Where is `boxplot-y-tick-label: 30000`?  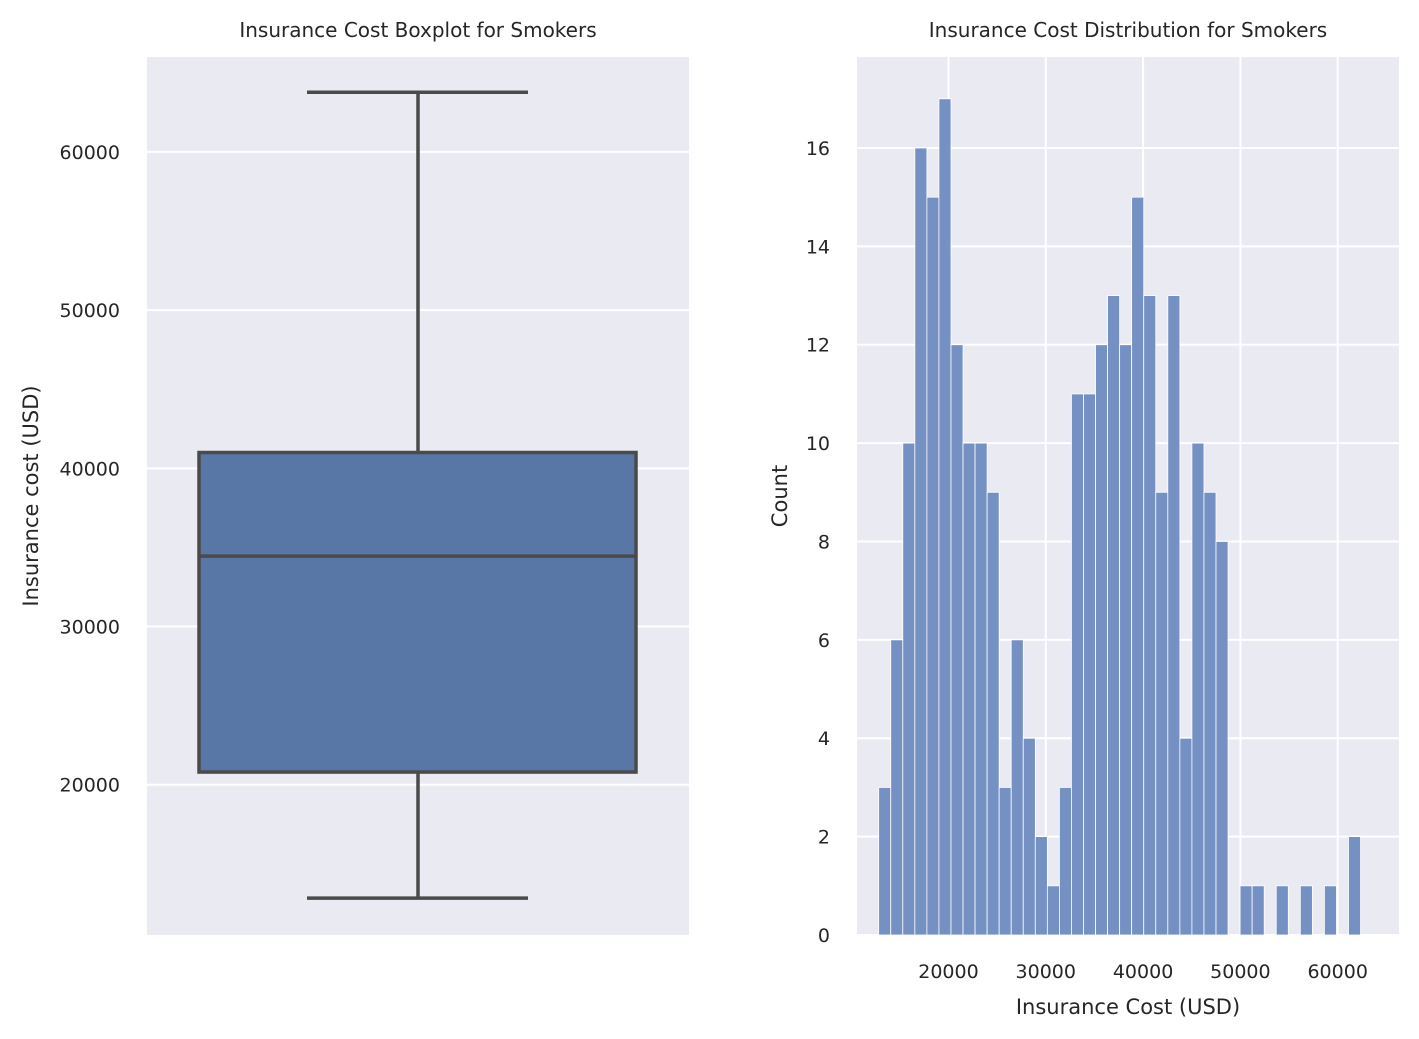 boxplot-y-tick-label: 30000 is located at coordinates (90, 628).